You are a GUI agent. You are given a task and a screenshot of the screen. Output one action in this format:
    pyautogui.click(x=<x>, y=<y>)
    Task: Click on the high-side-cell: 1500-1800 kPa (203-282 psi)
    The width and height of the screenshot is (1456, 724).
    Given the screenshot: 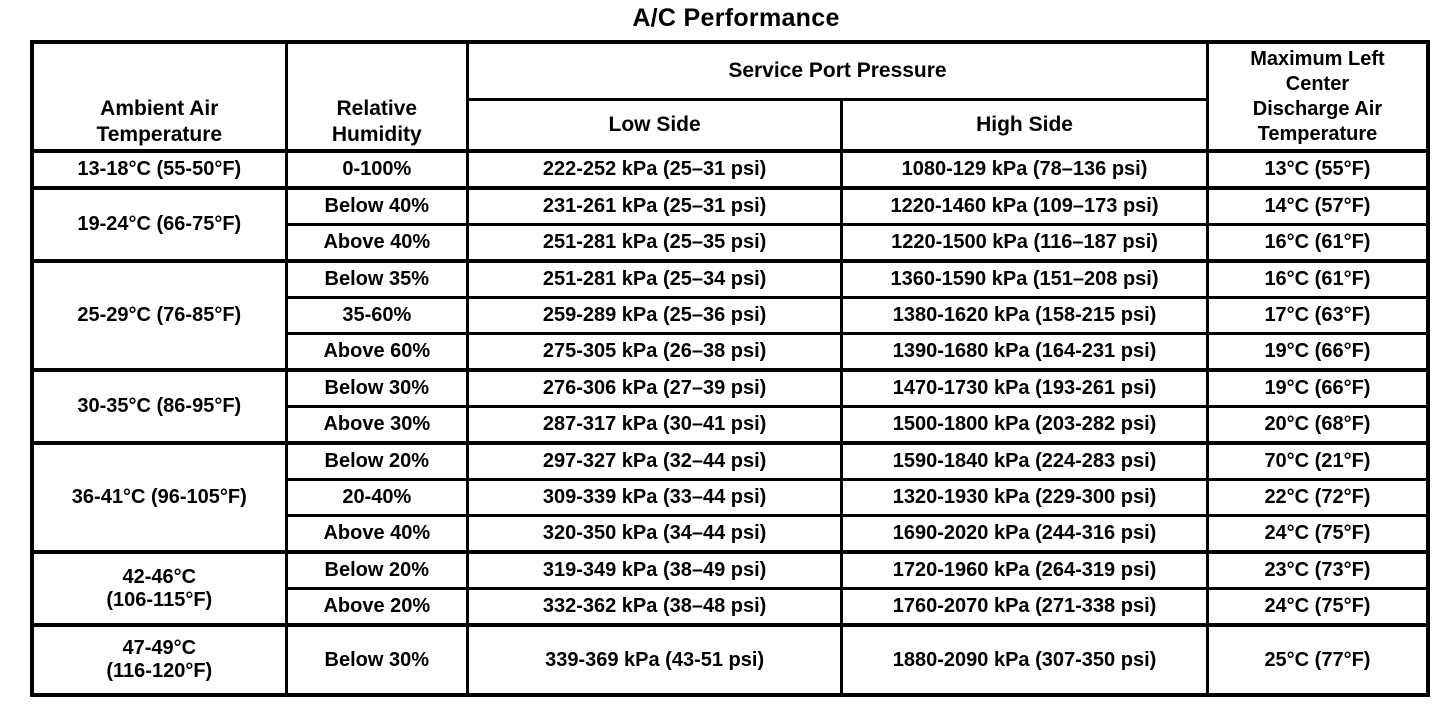 What is the action you would take?
    pyautogui.click(x=1024, y=425)
    